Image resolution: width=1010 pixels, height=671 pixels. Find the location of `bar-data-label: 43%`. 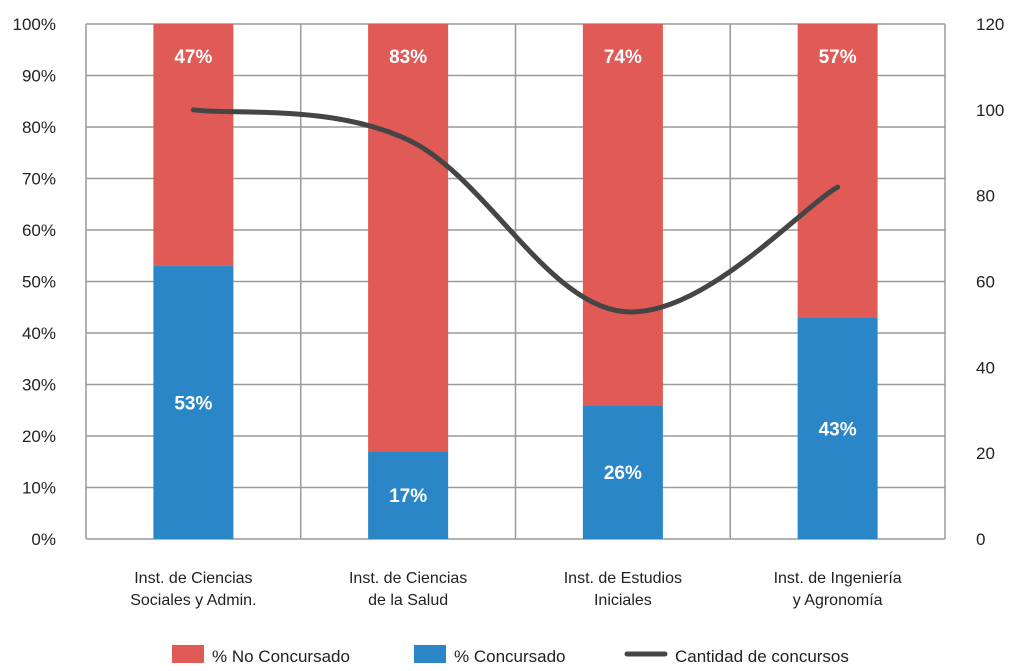

bar-data-label: 43% is located at coordinates (838, 429).